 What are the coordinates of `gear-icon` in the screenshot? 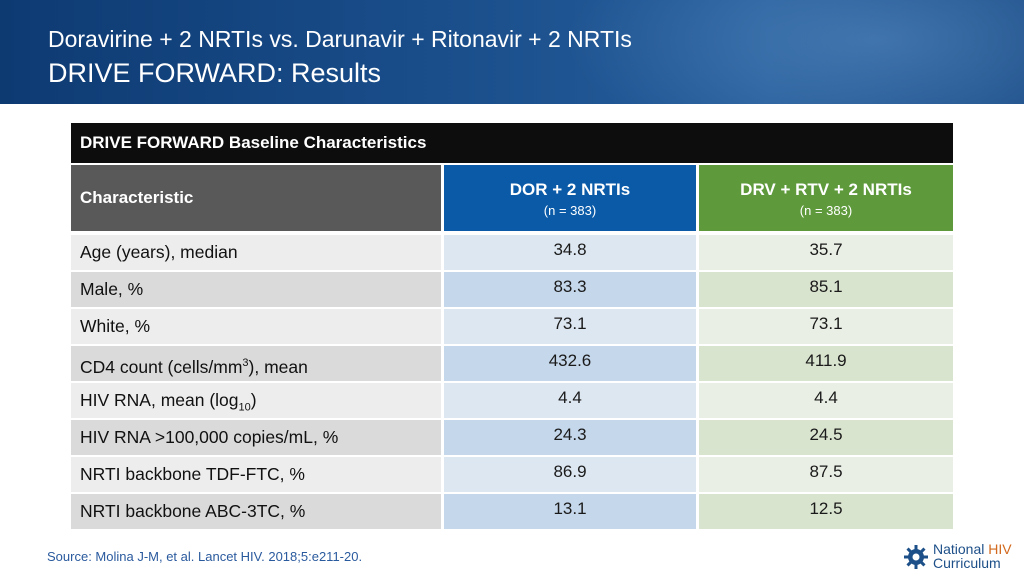 It's located at (916, 557).